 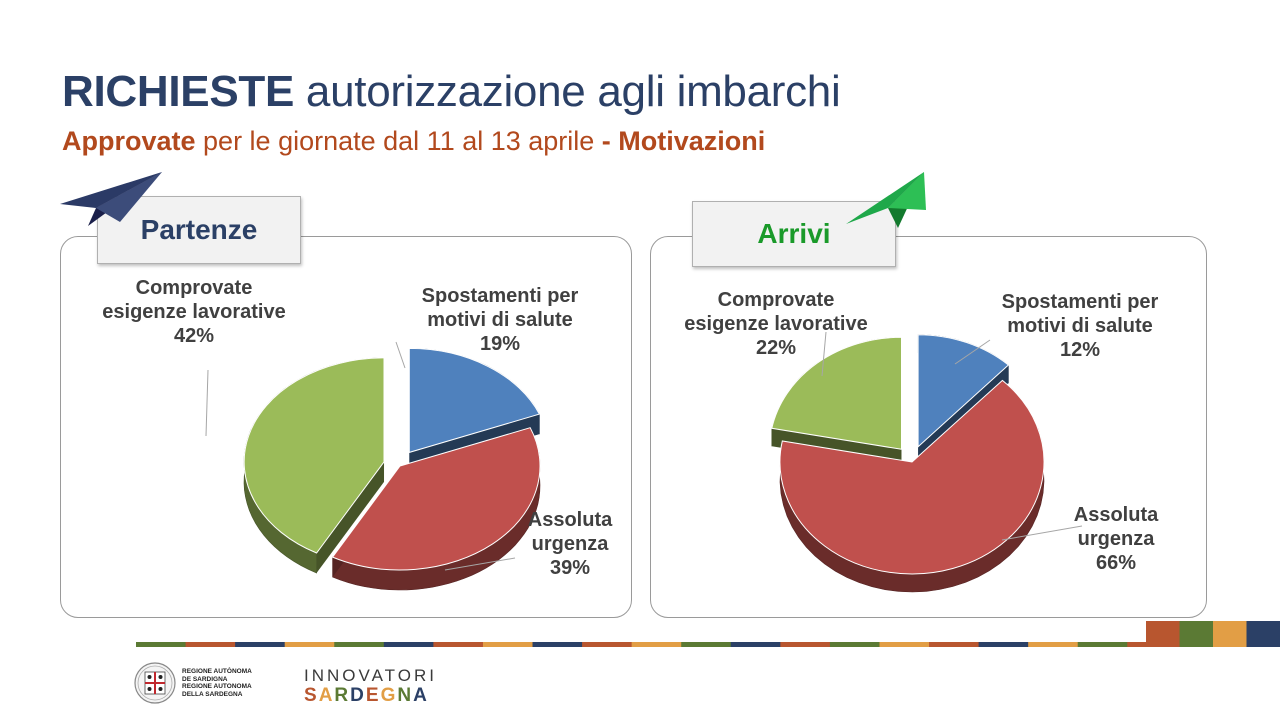 I want to click on coat-of-arms-icon, so click(x=155, y=683).